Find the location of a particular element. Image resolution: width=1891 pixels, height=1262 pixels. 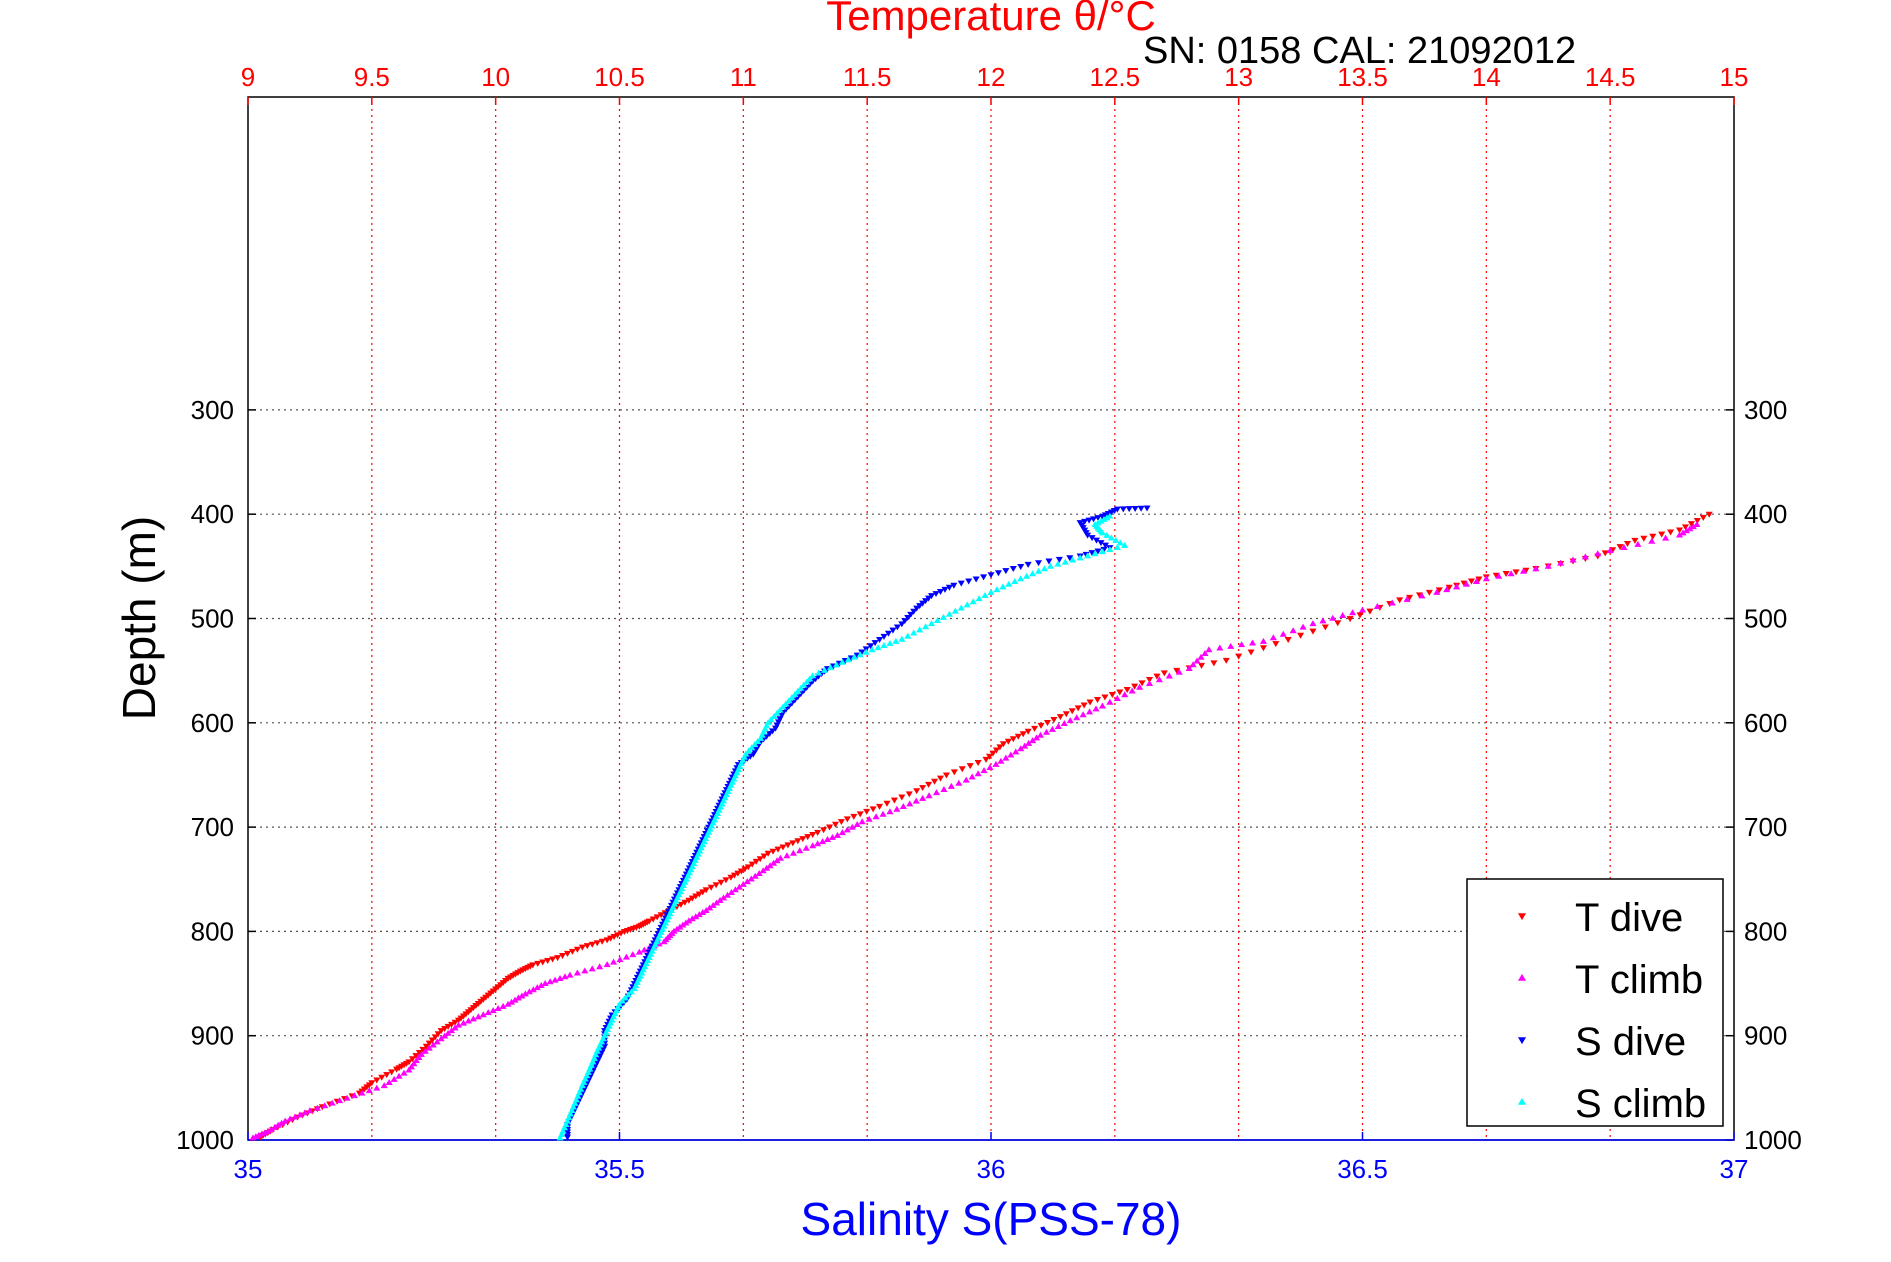

legend-marker is located at coordinates (1522, 1041).